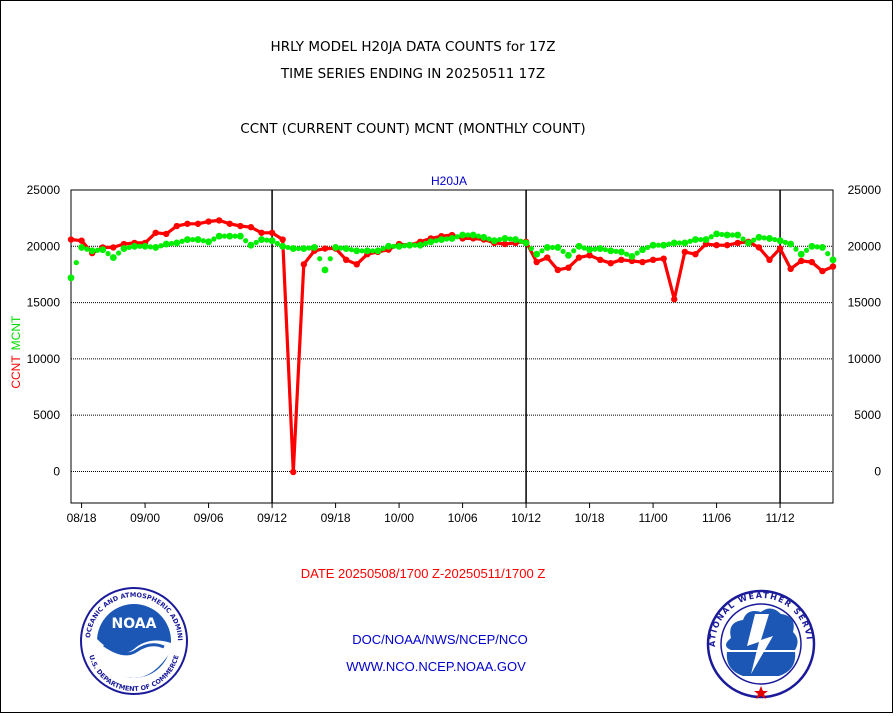 The width and height of the screenshot is (896, 716). What do you see at coordinates (761, 644) in the screenshot?
I see `nws-logo: NATIONAL WEATHER SERVICE` at bounding box center [761, 644].